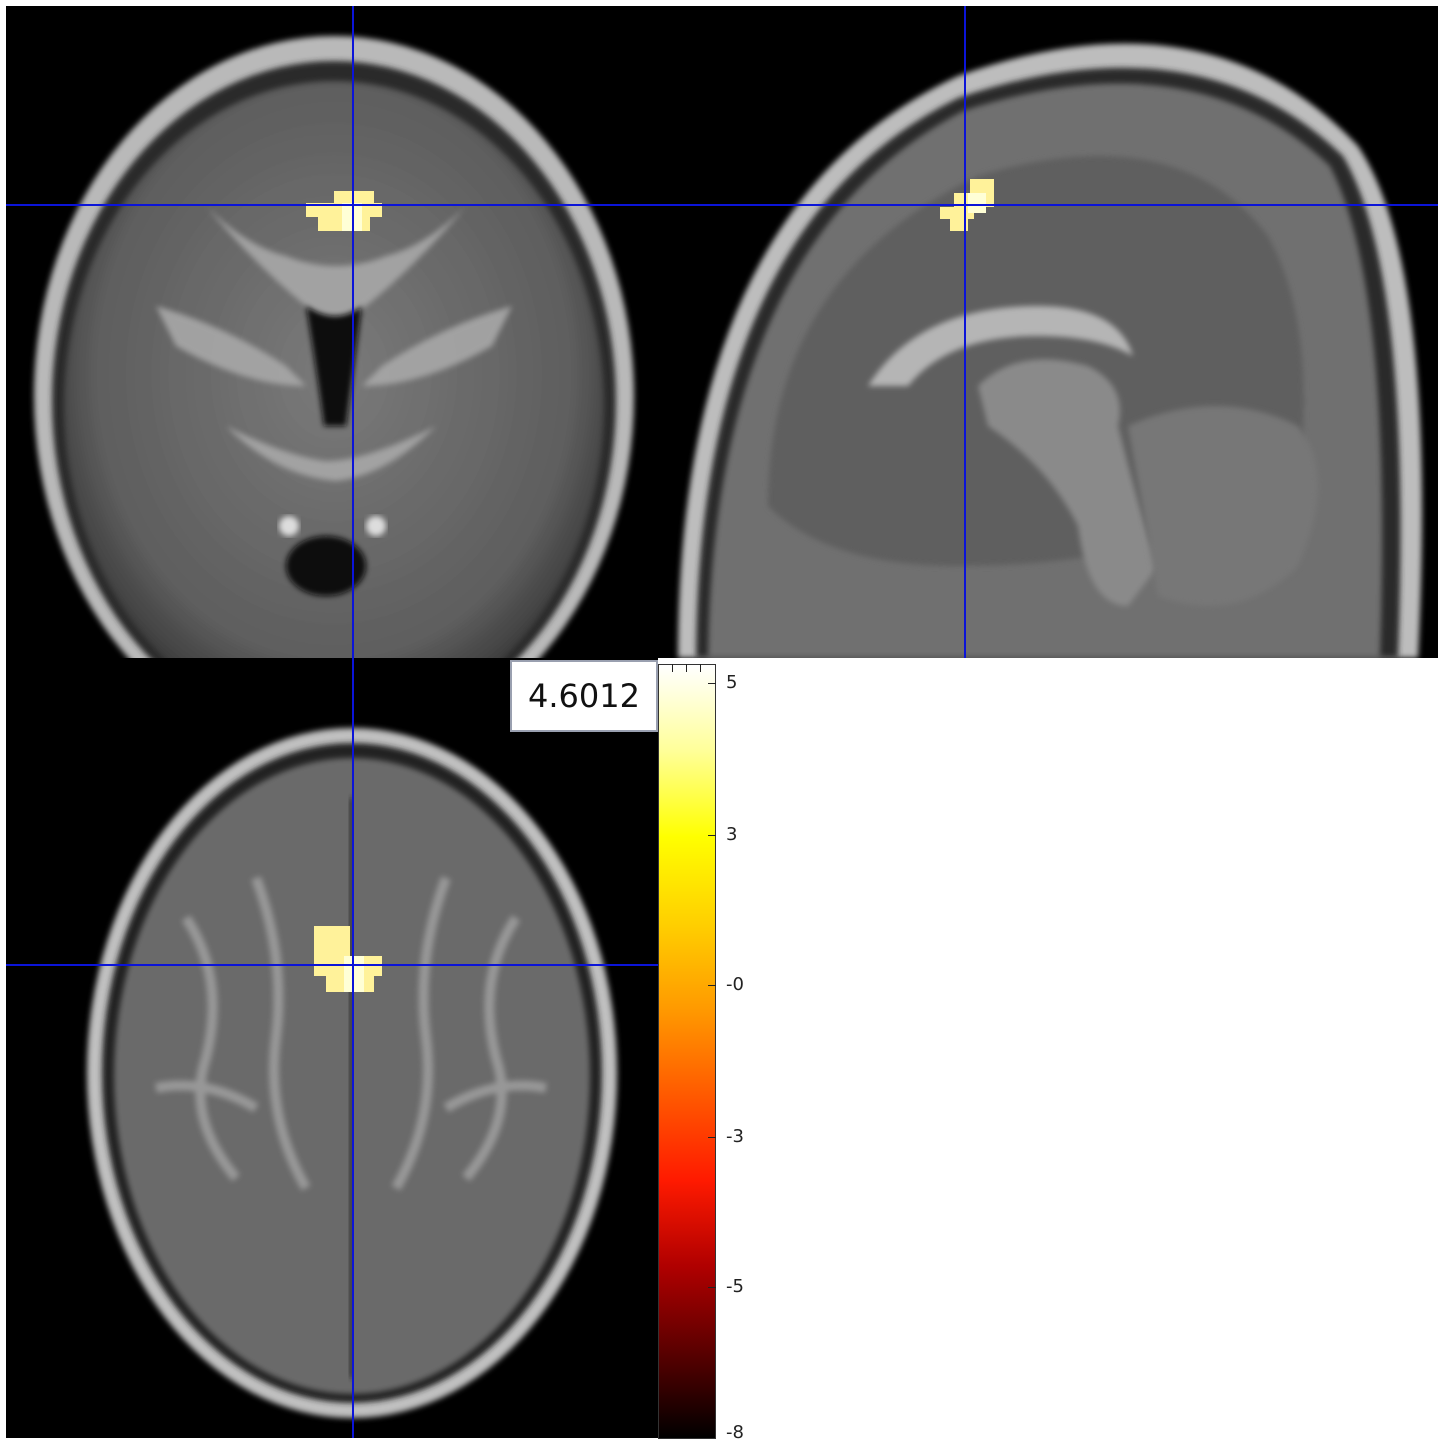 The width and height of the screenshot is (1444, 1443). I want to click on colorbar-tick-label: 3, so click(732, 834).